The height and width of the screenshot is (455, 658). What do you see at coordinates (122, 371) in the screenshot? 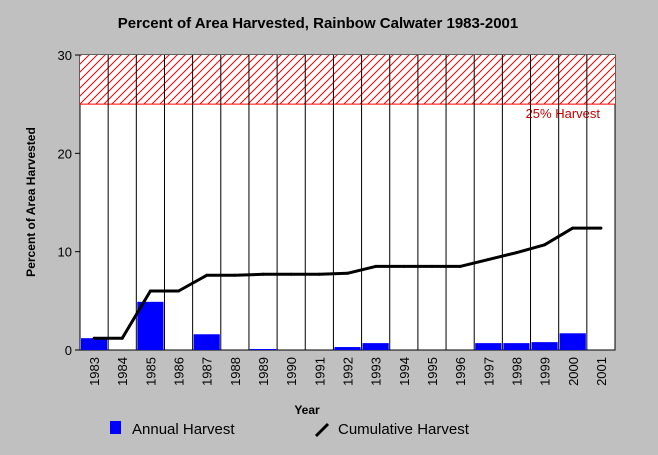
I see `x-tick-label: 1984` at bounding box center [122, 371].